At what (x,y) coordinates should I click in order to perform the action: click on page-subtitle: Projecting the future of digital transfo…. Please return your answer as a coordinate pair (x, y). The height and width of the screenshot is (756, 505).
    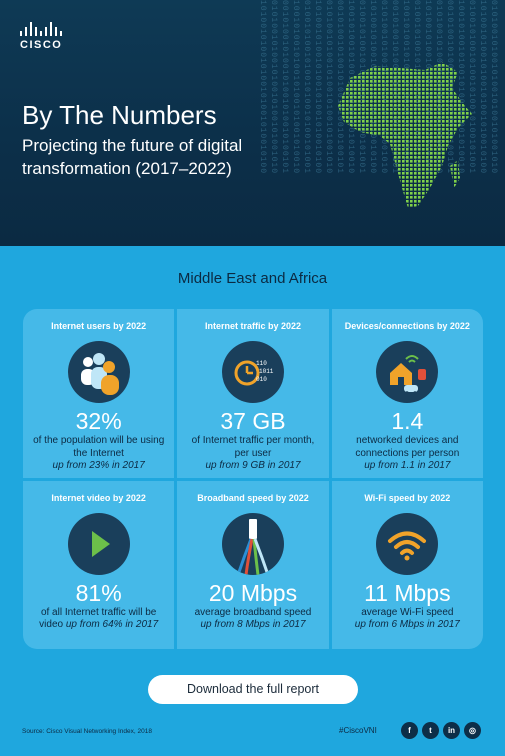
    Looking at the image, I should click on (132, 157).